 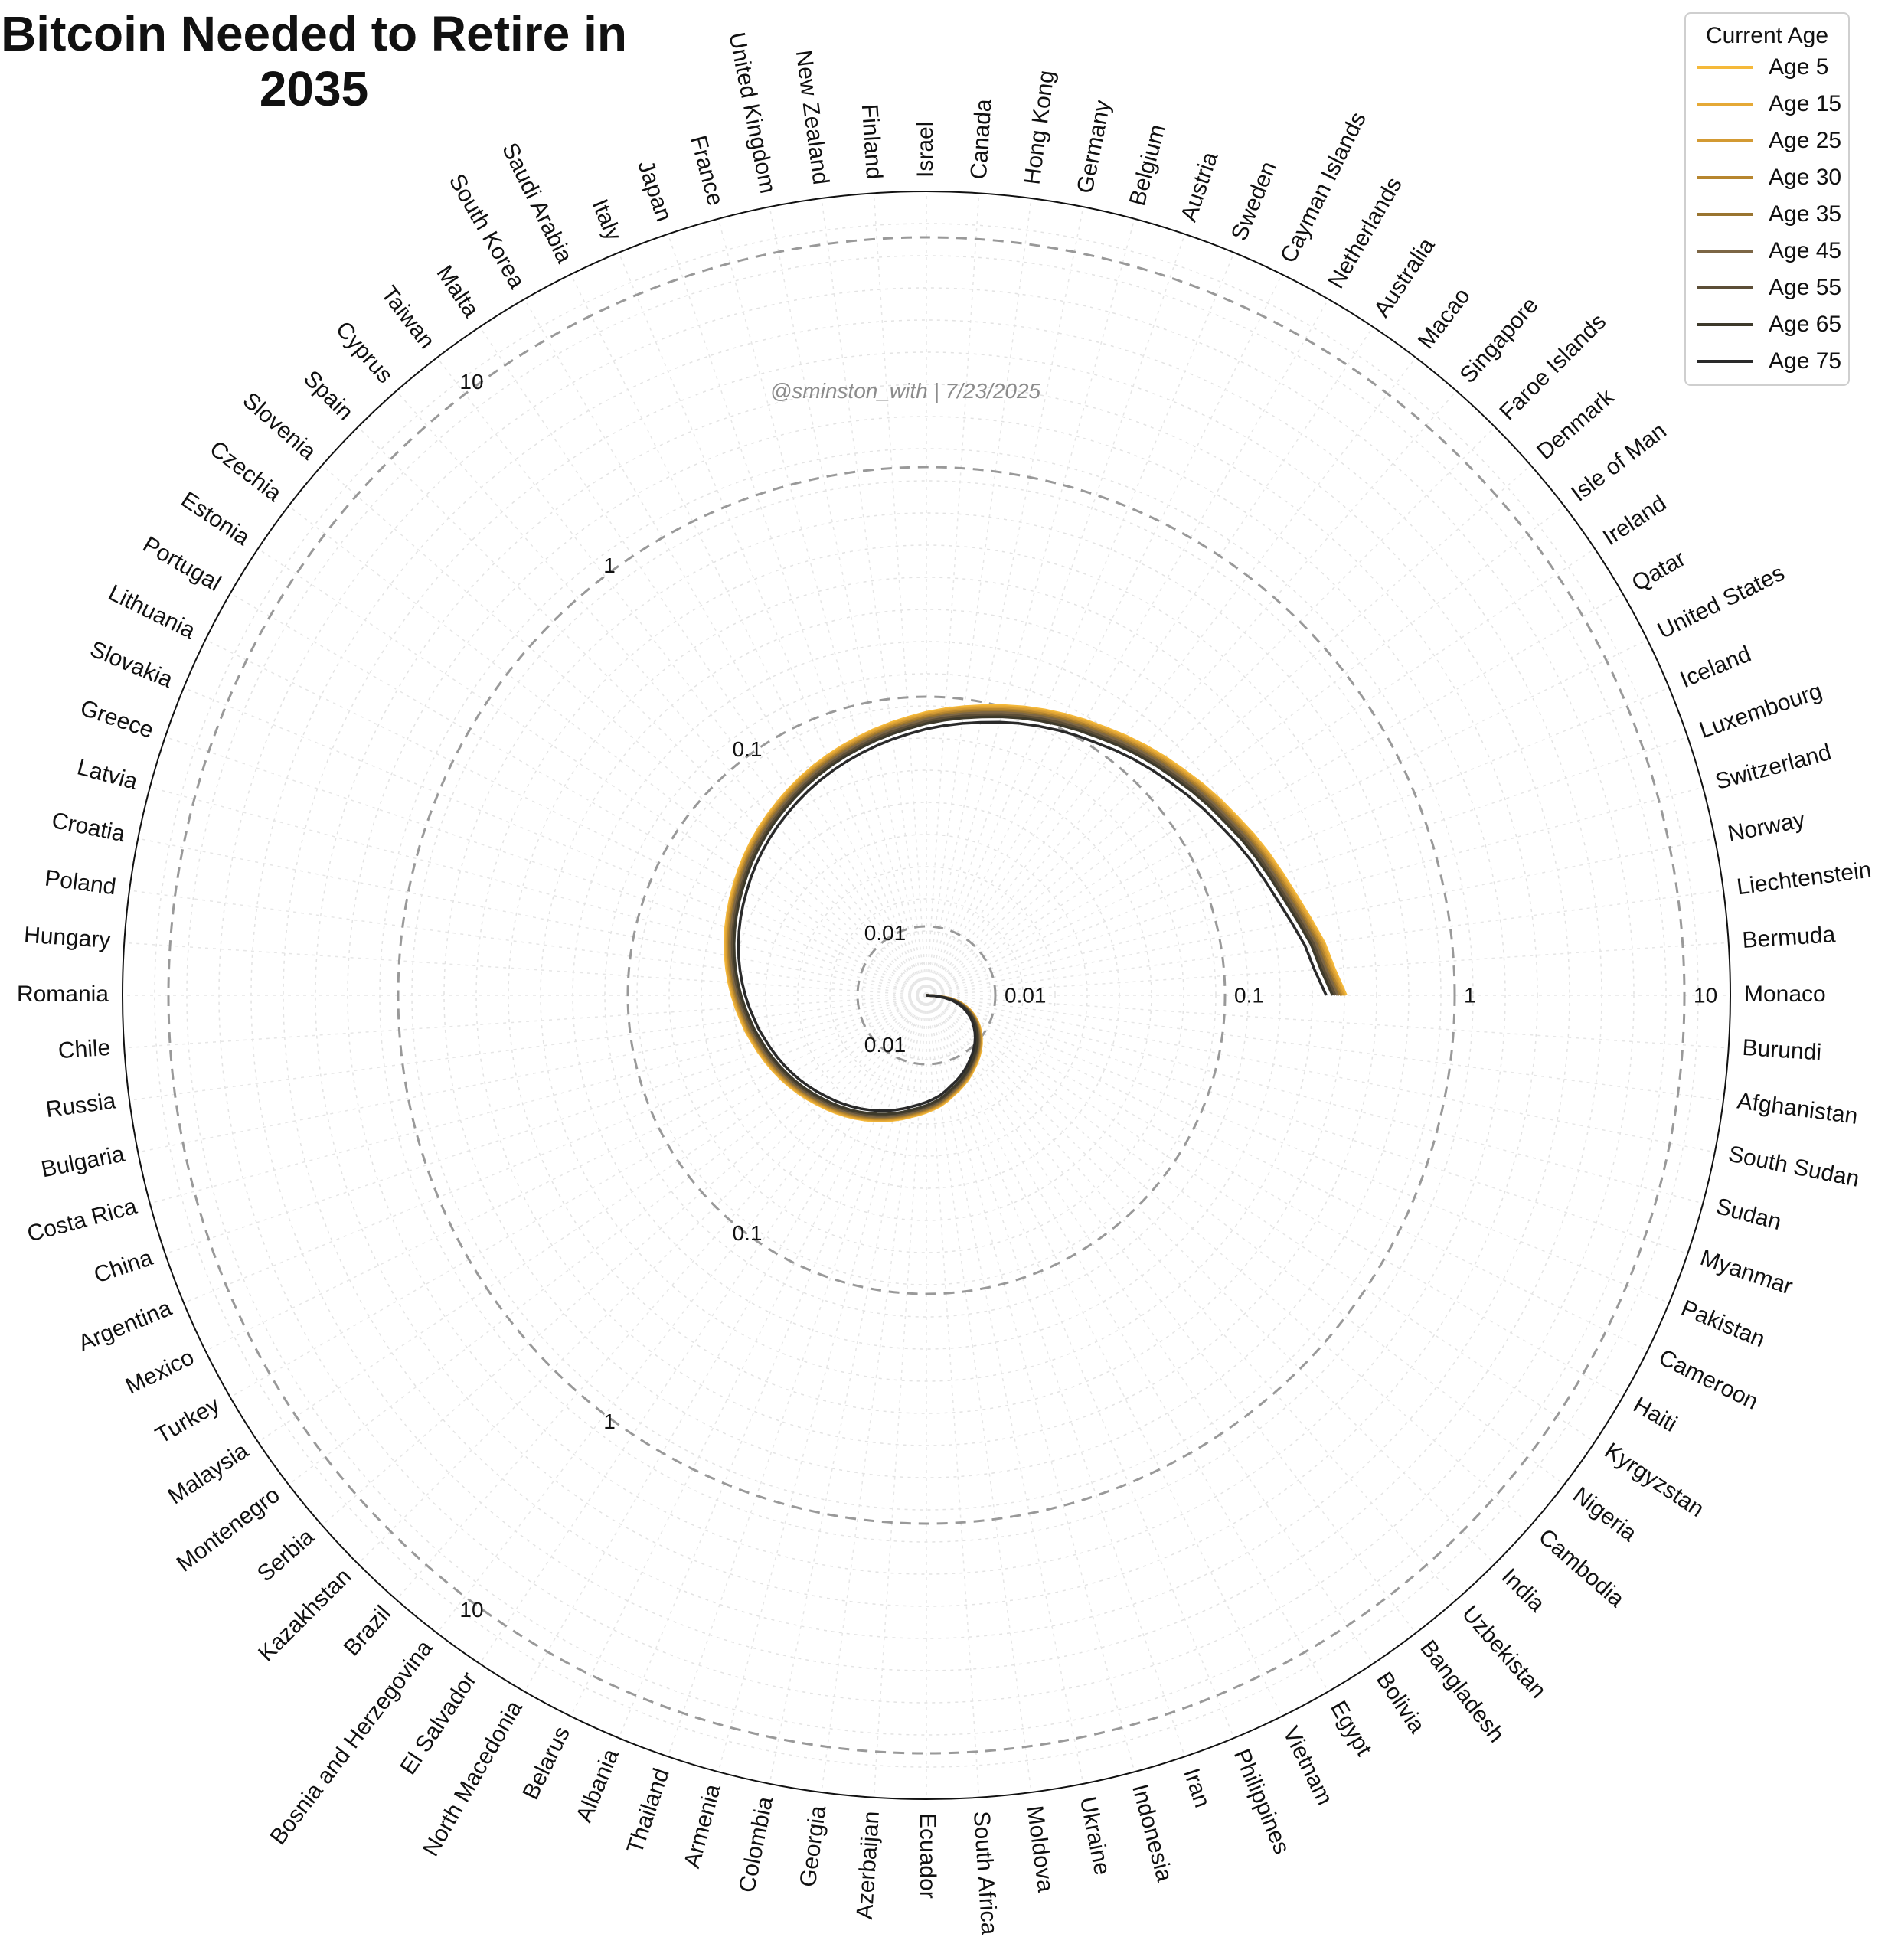 I want to click on country-label: Croatia, so click(x=89, y=827).